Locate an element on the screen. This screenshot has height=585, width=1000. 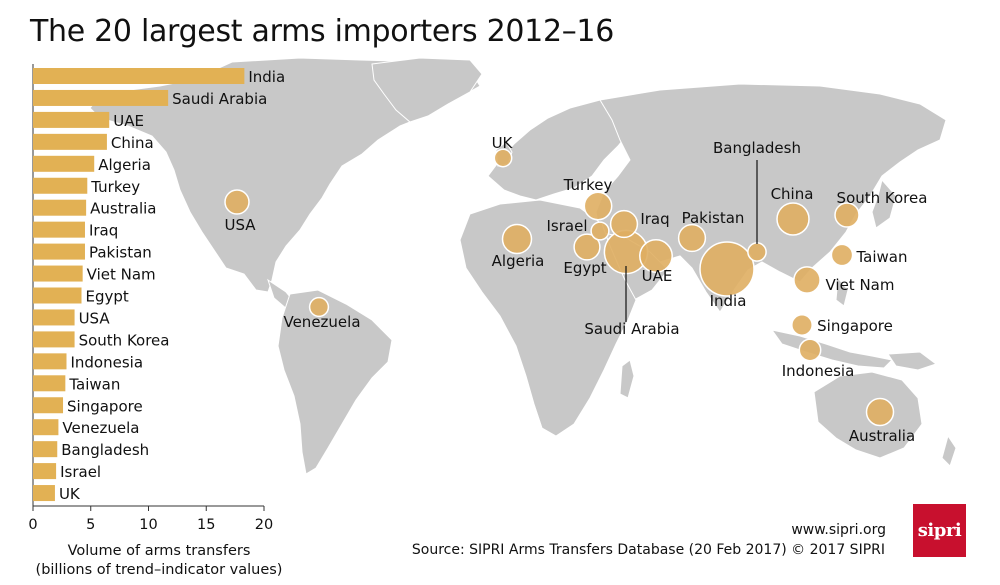
map-label-india: India is located at coordinates (728, 301).